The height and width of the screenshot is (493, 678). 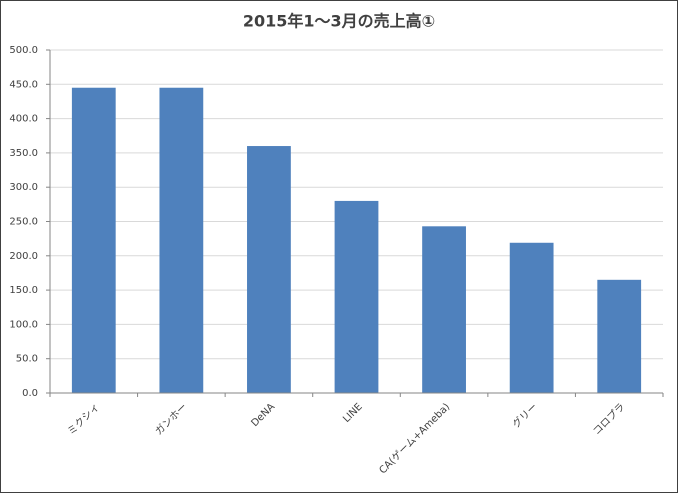 What do you see at coordinates (23, 187) in the screenshot?
I see `y-tick-label: 300.0` at bounding box center [23, 187].